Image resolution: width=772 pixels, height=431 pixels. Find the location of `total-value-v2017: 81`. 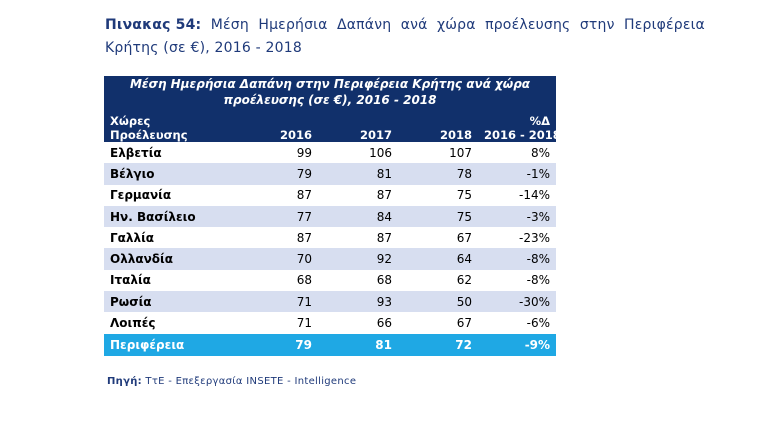

total-value-v2017: 81 is located at coordinates (358, 344).